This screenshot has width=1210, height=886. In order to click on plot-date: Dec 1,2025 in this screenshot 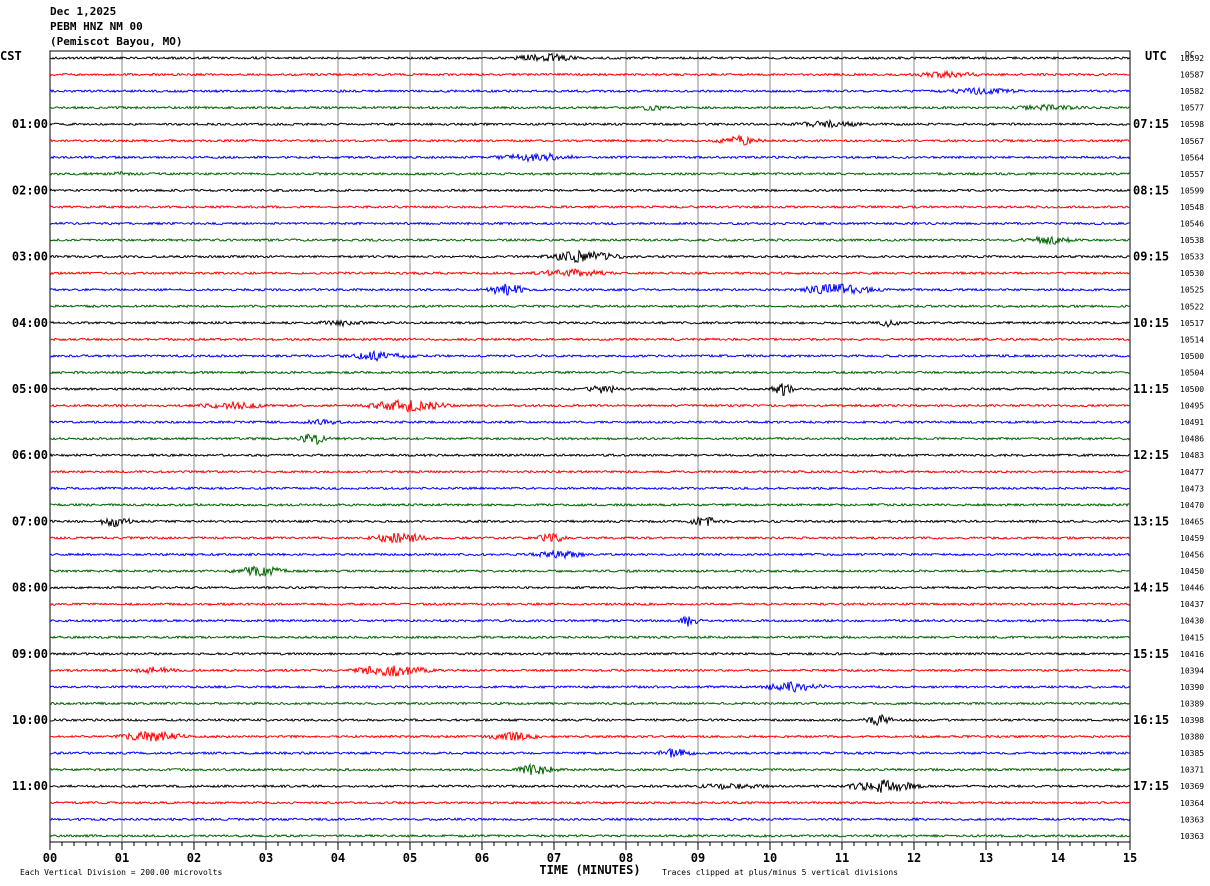, I will do `click(83, 11)`.